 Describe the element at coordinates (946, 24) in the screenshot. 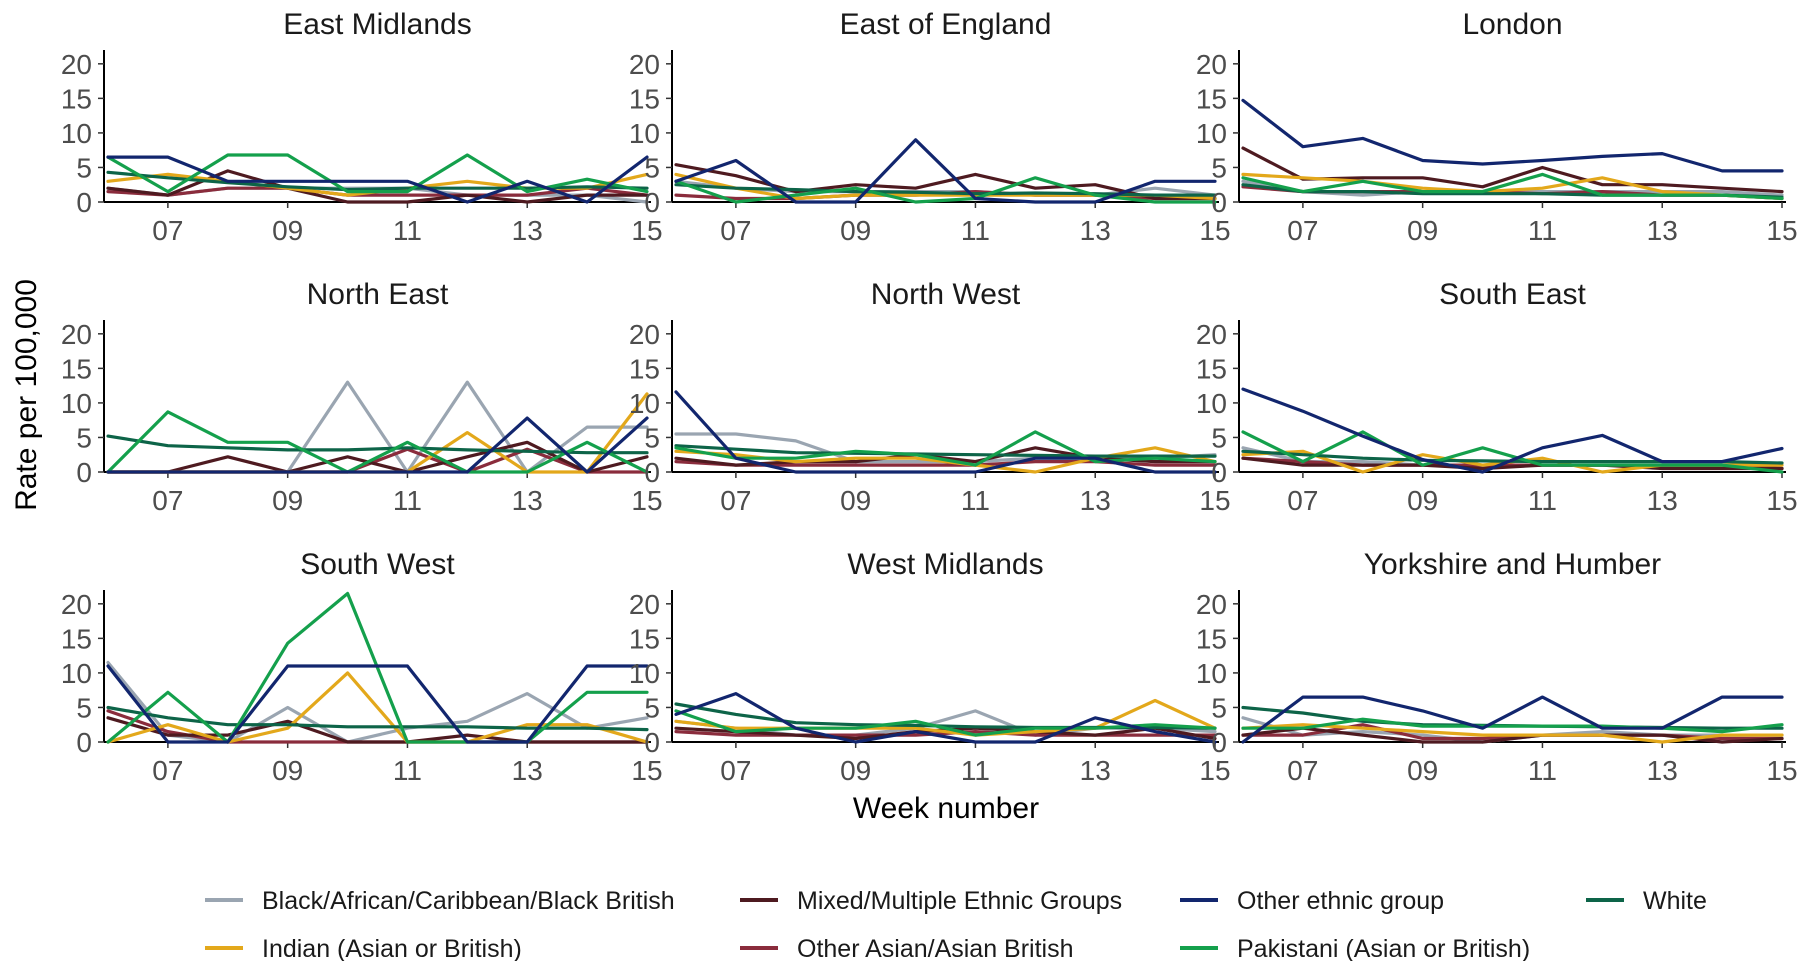

I see `panel-title: East of England` at that location.